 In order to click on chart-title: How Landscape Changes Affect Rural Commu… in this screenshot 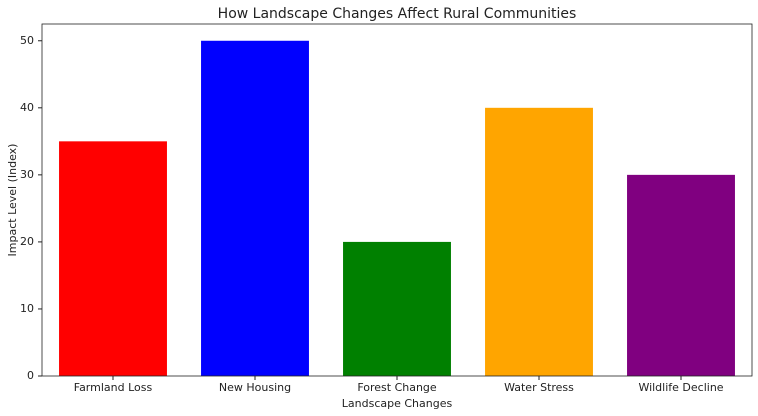, I will do `click(397, 14)`.